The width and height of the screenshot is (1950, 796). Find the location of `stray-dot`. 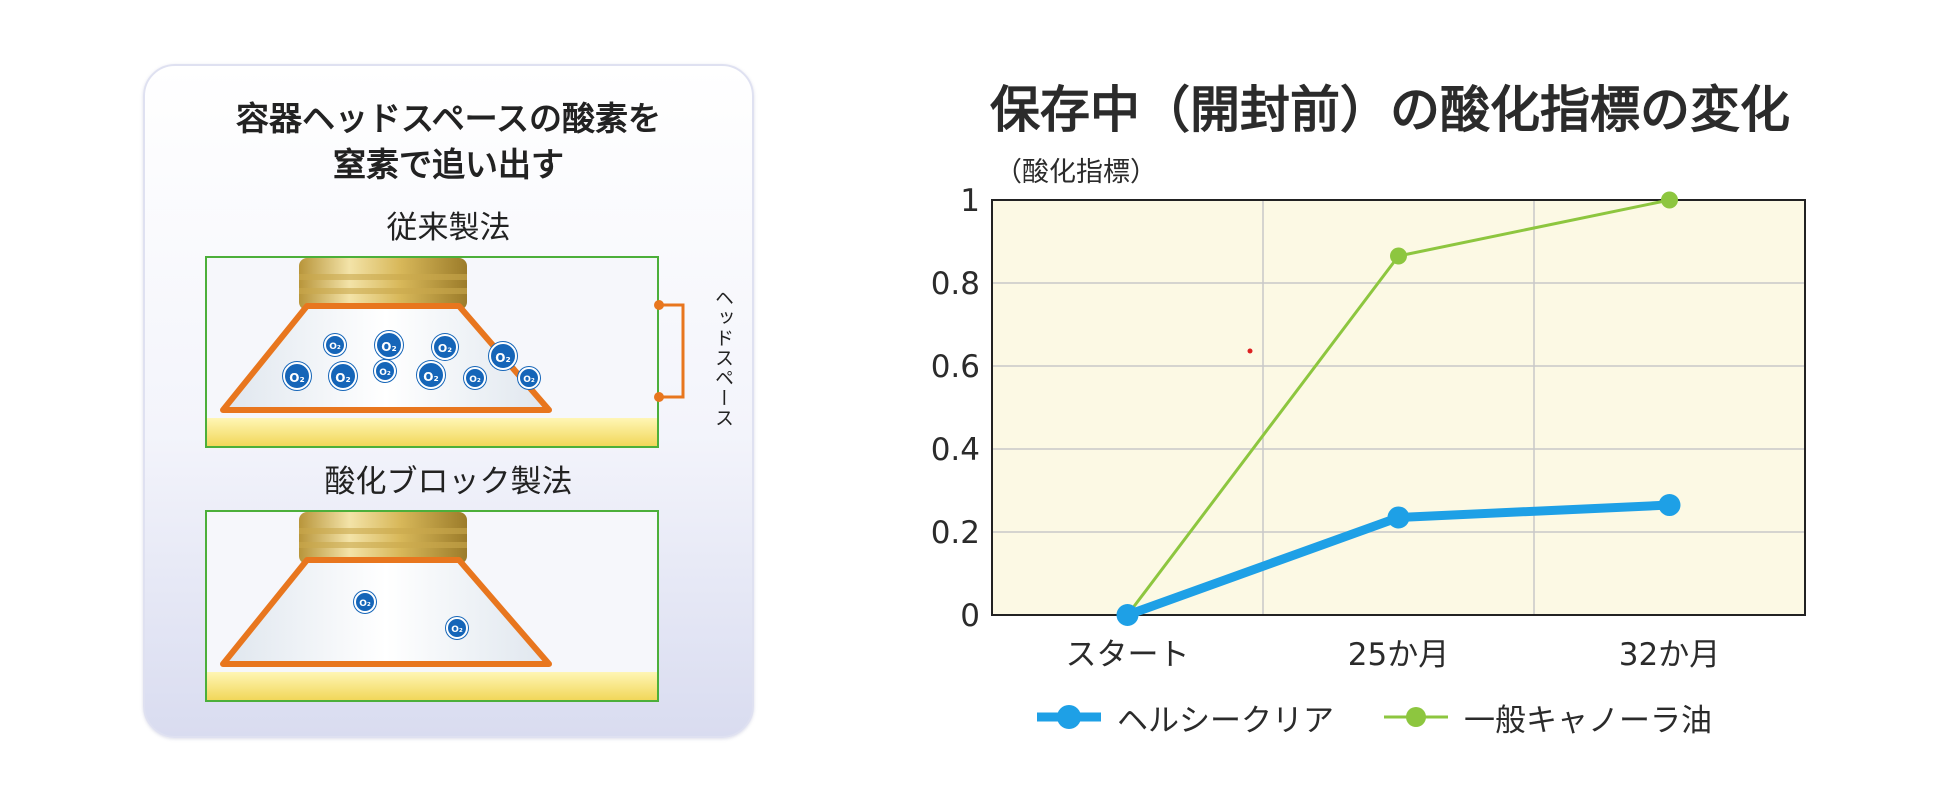

stray-dot is located at coordinates (1250, 351).